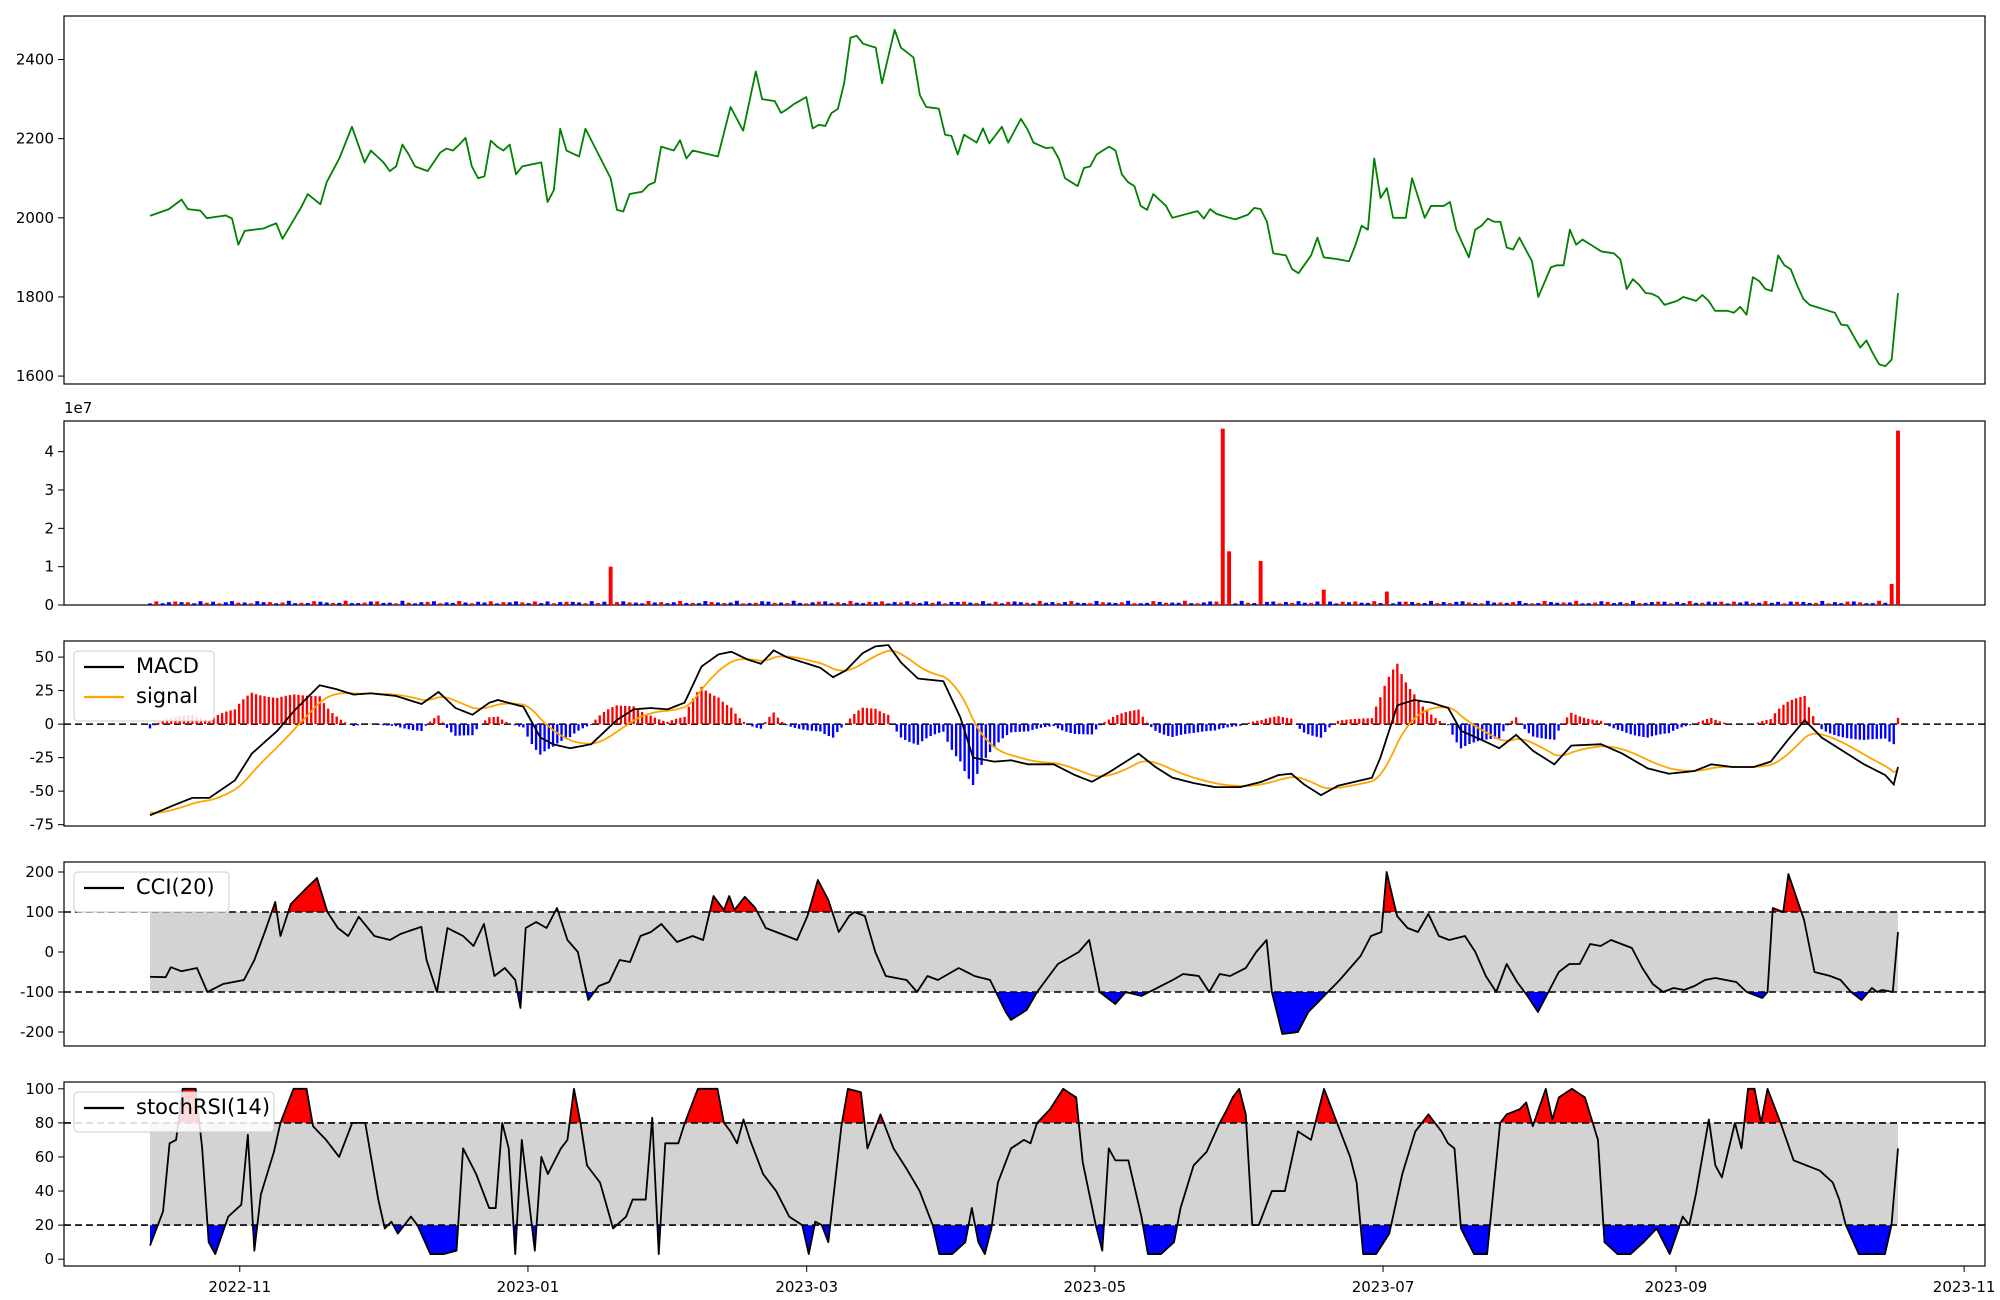  What do you see at coordinates (49, 952) in the screenshot?
I see `y-tick-label: 0` at bounding box center [49, 952].